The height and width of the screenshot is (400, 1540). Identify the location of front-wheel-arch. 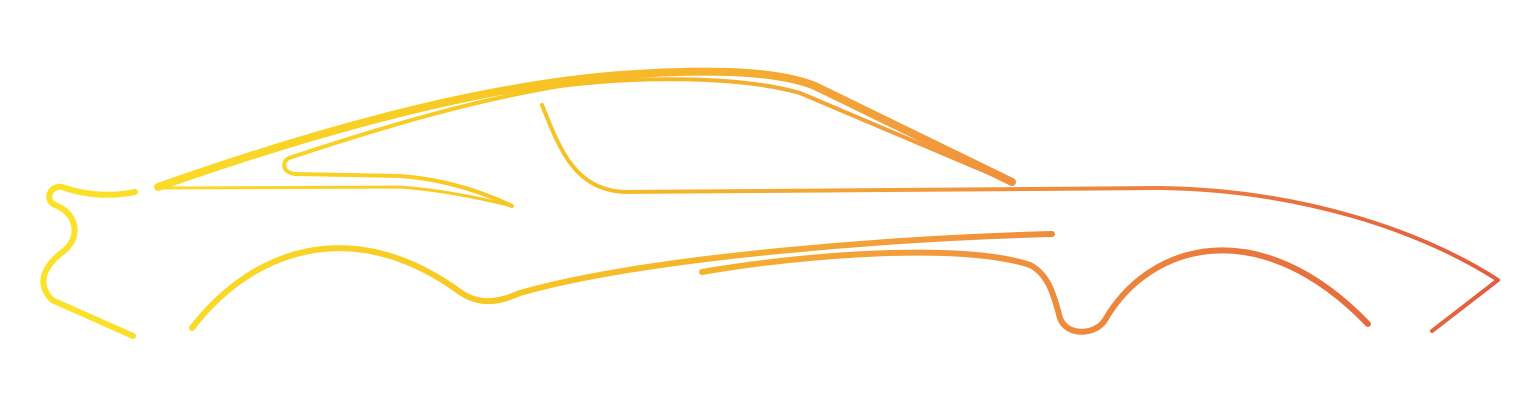
(622, 281).